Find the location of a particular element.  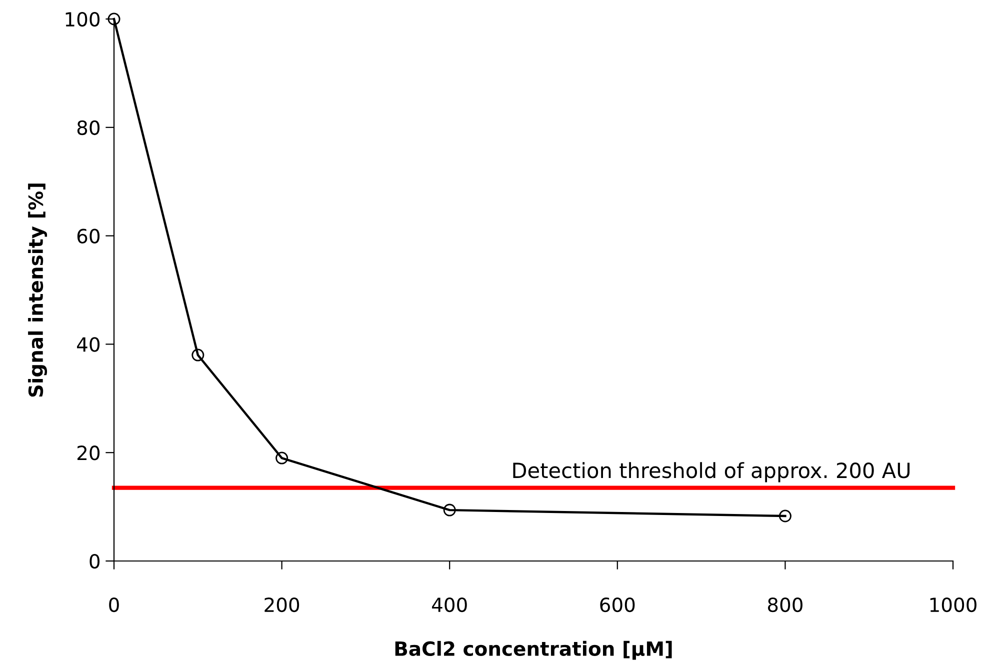

x-tick-label: 600 is located at coordinates (617, 604).